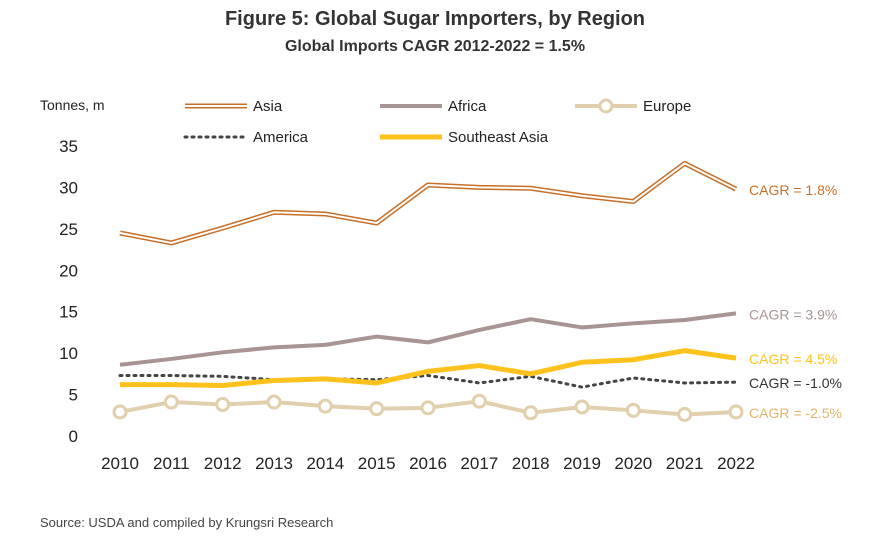 The height and width of the screenshot is (555, 870). I want to click on y-tick-label: 35, so click(68, 146).